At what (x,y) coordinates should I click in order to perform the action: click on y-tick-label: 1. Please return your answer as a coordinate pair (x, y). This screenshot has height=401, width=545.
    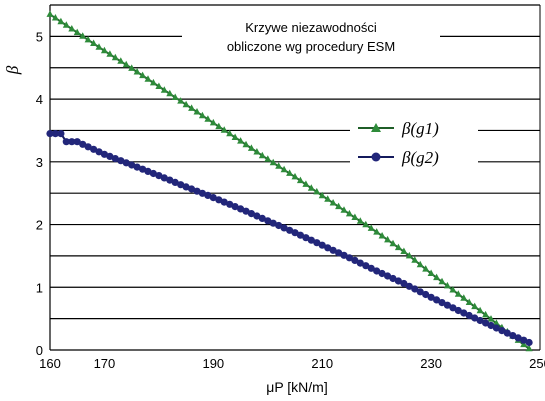
    Looking at the image, I should click on (39, 287).